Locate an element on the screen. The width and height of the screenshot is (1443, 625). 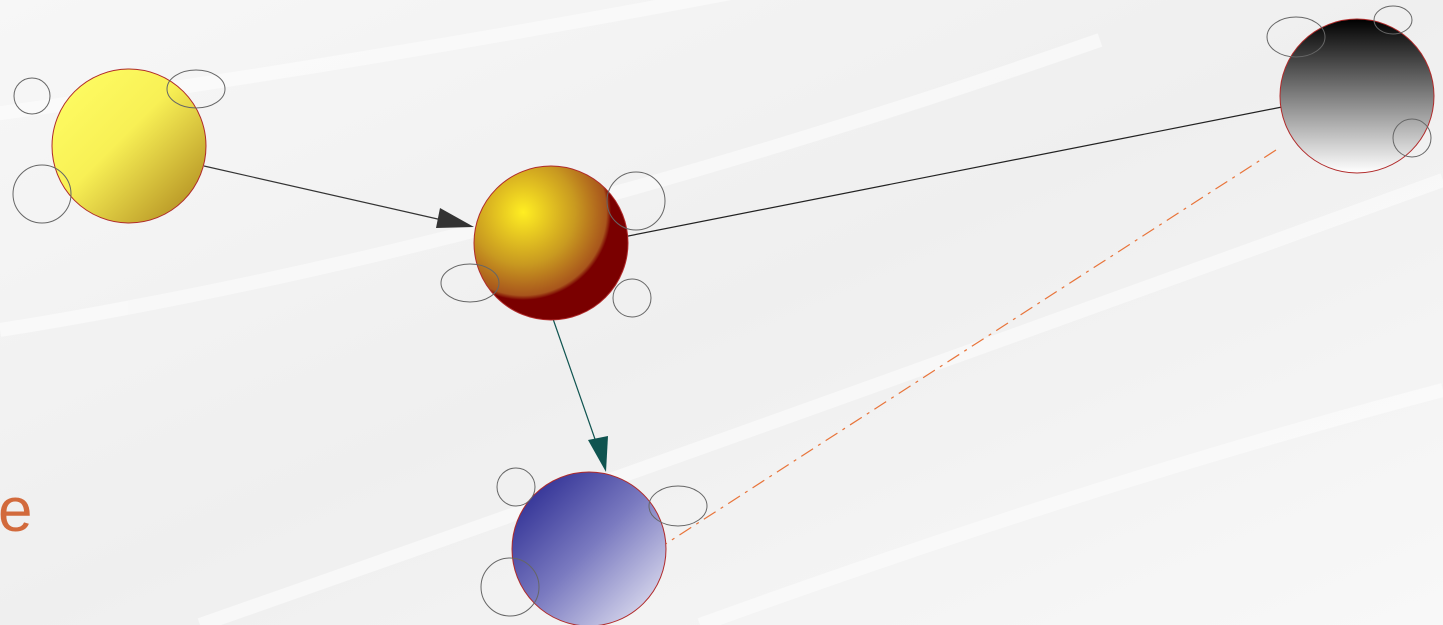
partial-title-text: e is located at coordinates (16, 510).